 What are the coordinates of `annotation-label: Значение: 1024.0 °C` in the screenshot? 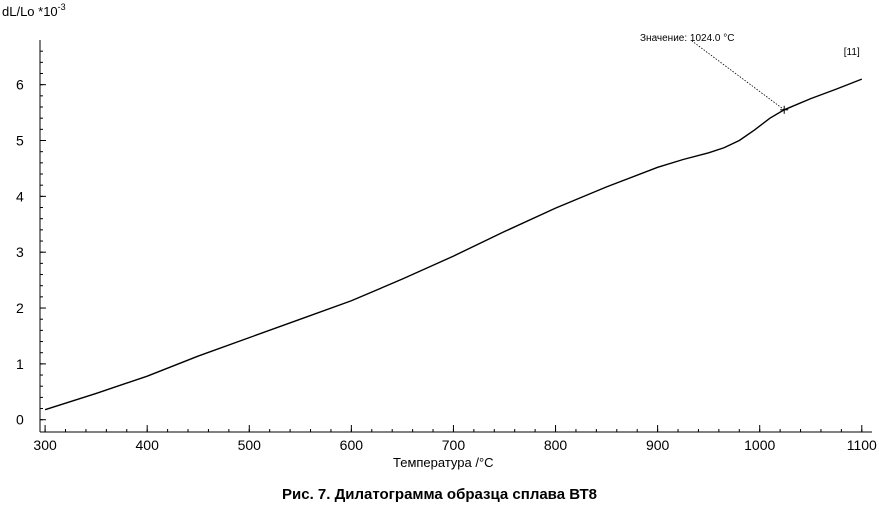 It's located at (687, 38).